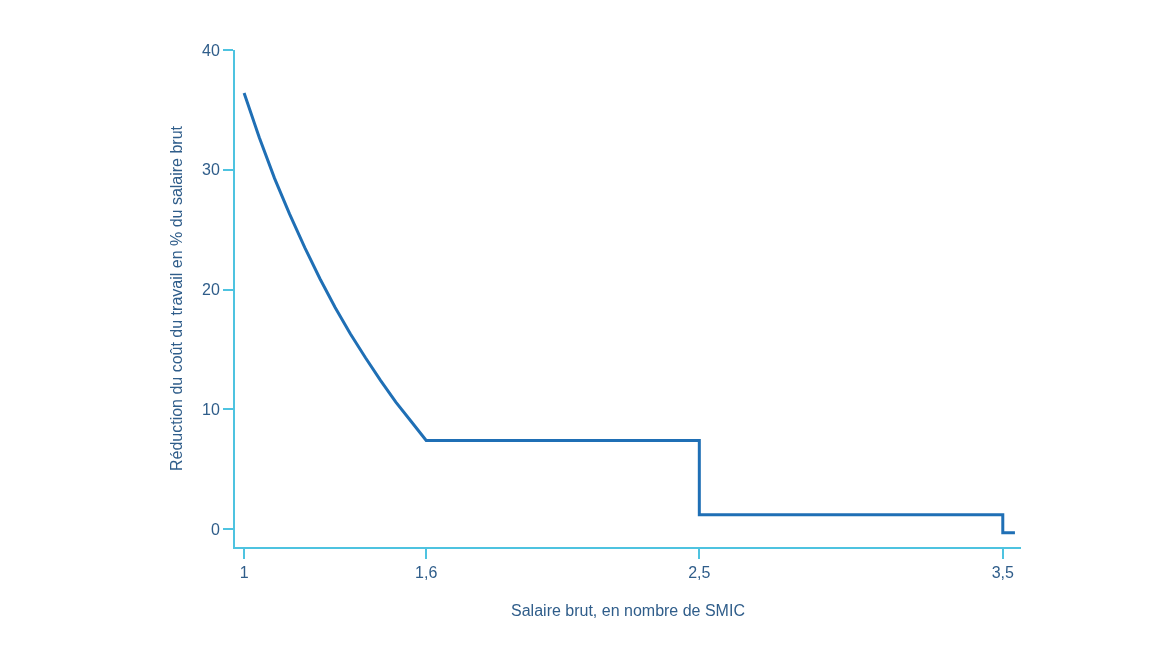 This screenshot has height=667, width=1151. What do you see at coordinates (215, 529) in the screenshot?
I see `y-tick-label: 0` at bounding box center [215, 529].